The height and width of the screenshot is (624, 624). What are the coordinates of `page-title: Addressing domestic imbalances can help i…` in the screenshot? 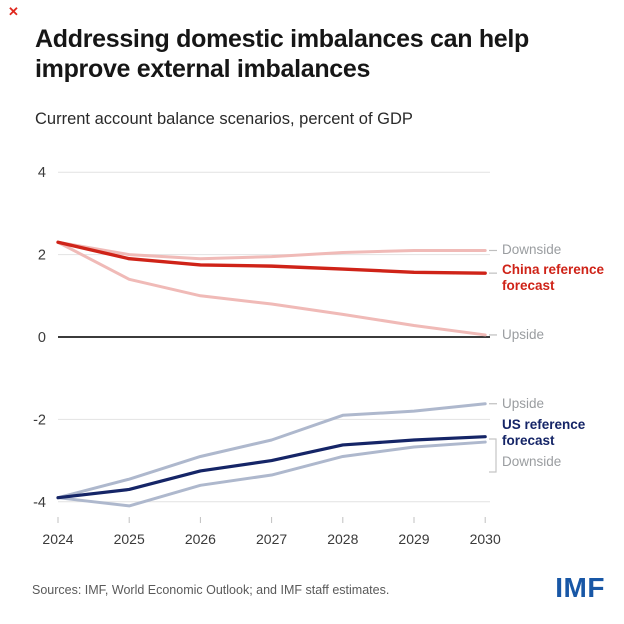 It's located at (317, 54).